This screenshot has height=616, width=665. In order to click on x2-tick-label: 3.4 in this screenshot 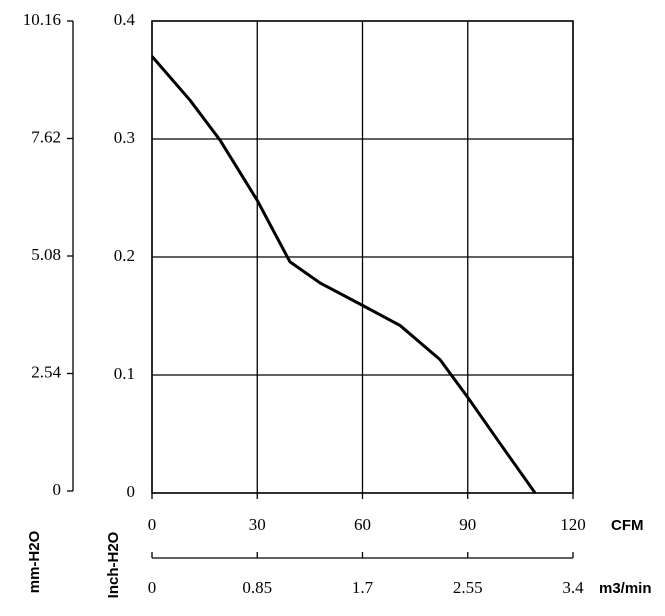, I will do `click(573, 587)`.